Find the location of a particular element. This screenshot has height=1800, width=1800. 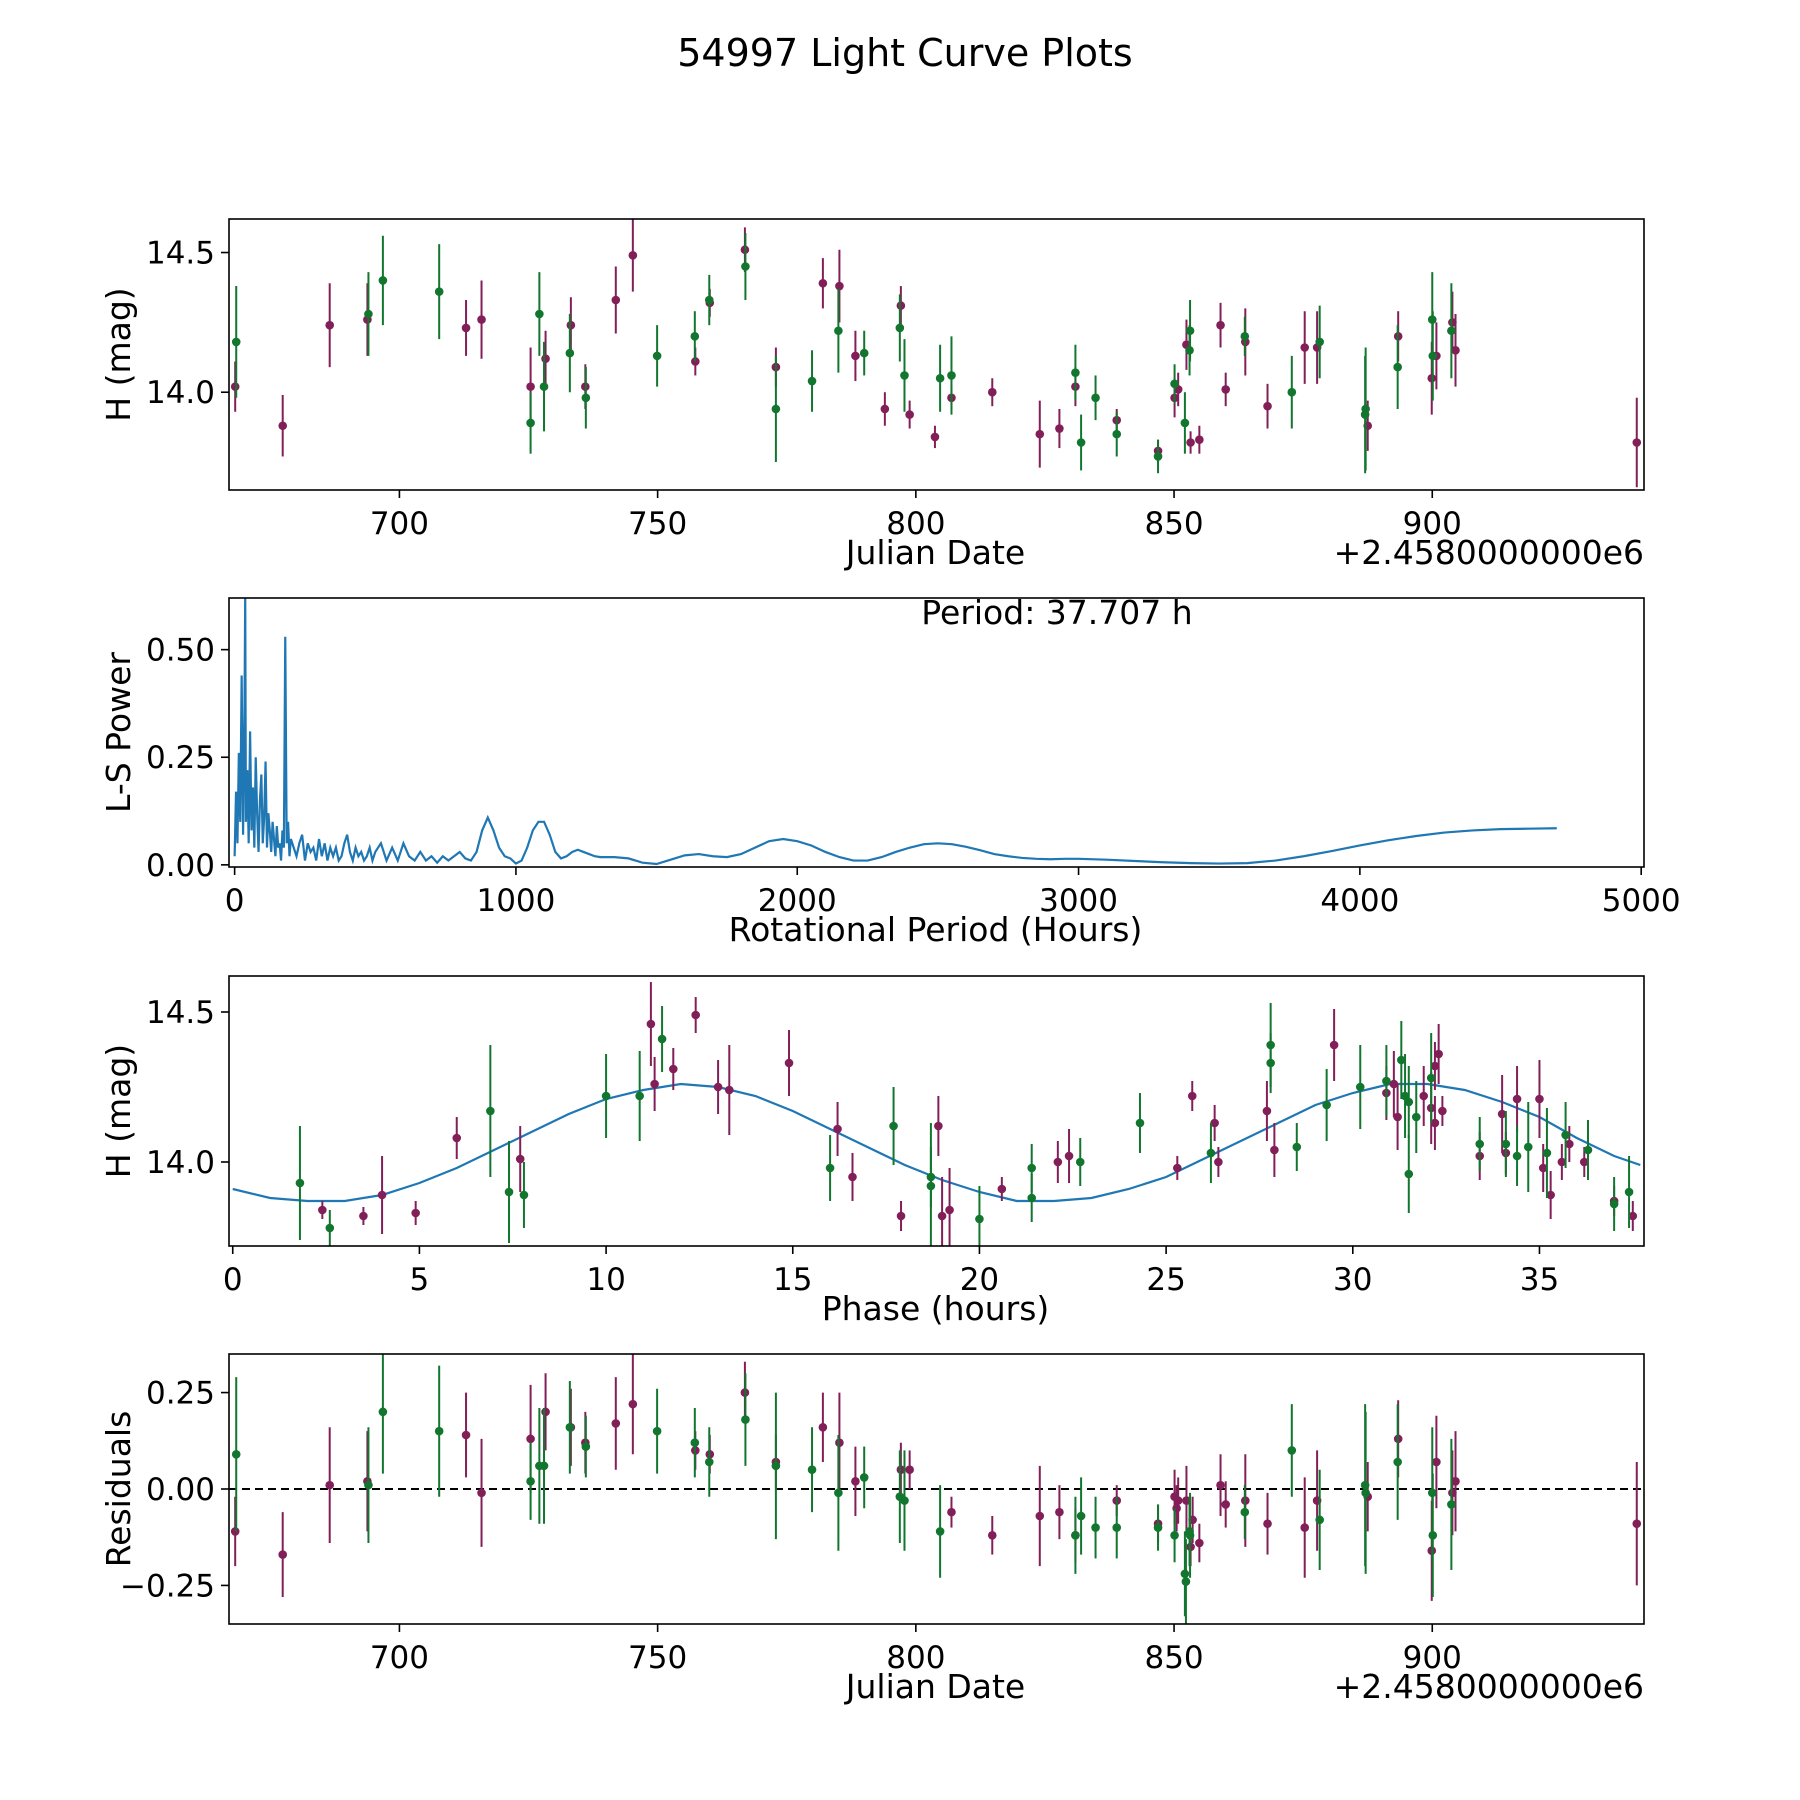

figure-title: 54997 Light Curve Plots is located at coordinates (904, 53).